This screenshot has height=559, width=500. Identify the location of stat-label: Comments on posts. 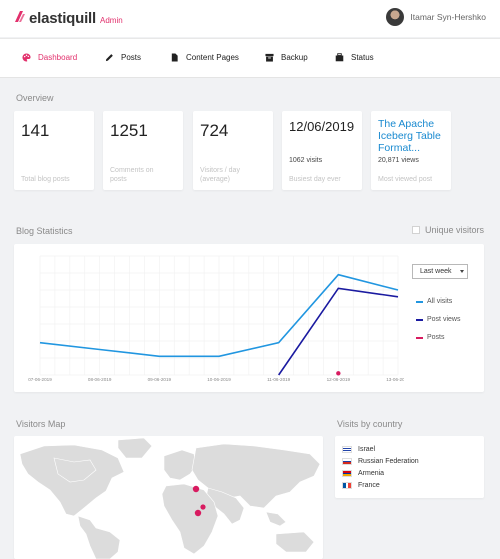
(132, 175).